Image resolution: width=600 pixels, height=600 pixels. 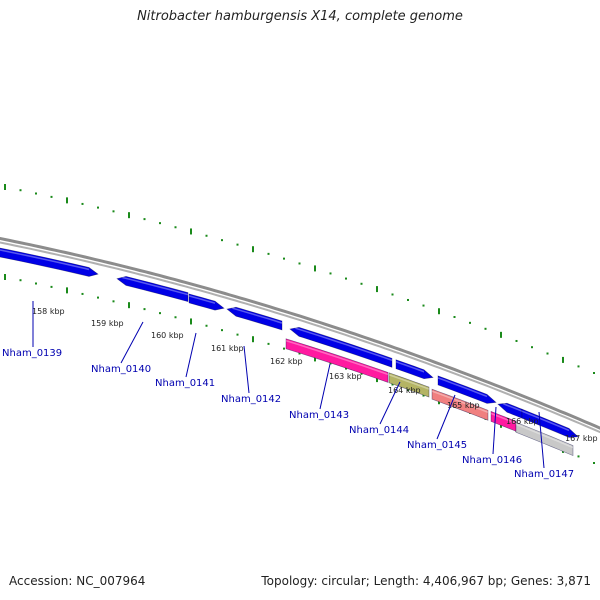 What do you see at coordinates (437, 445) in the screenshot?
I see `gene-label-link: Nham_0145` at bounding box center [437, 445].